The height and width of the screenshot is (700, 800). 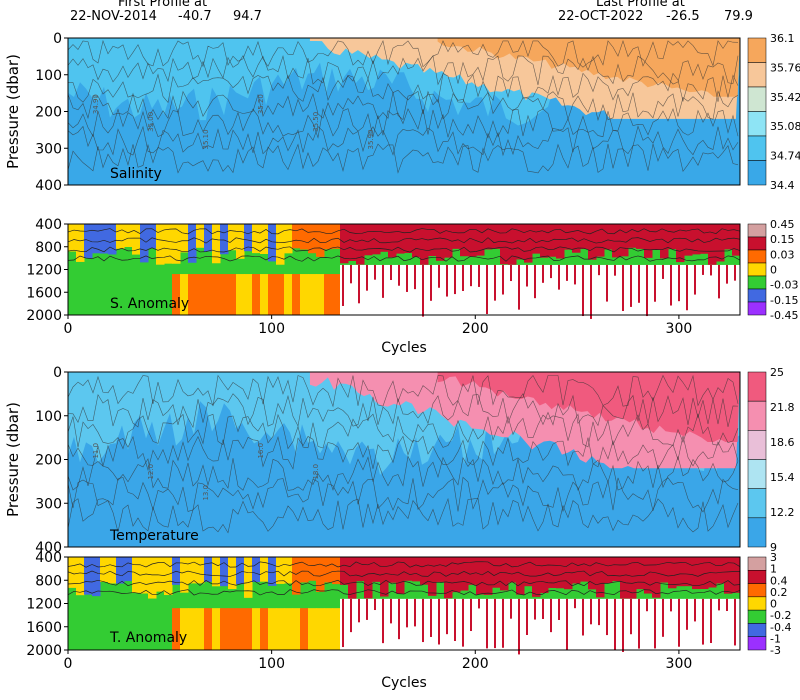 What do you see at coordinates (640, 5) in the screenshot?
I see `last-profile-label: Last Profile at` at bounding box center [640, 5].